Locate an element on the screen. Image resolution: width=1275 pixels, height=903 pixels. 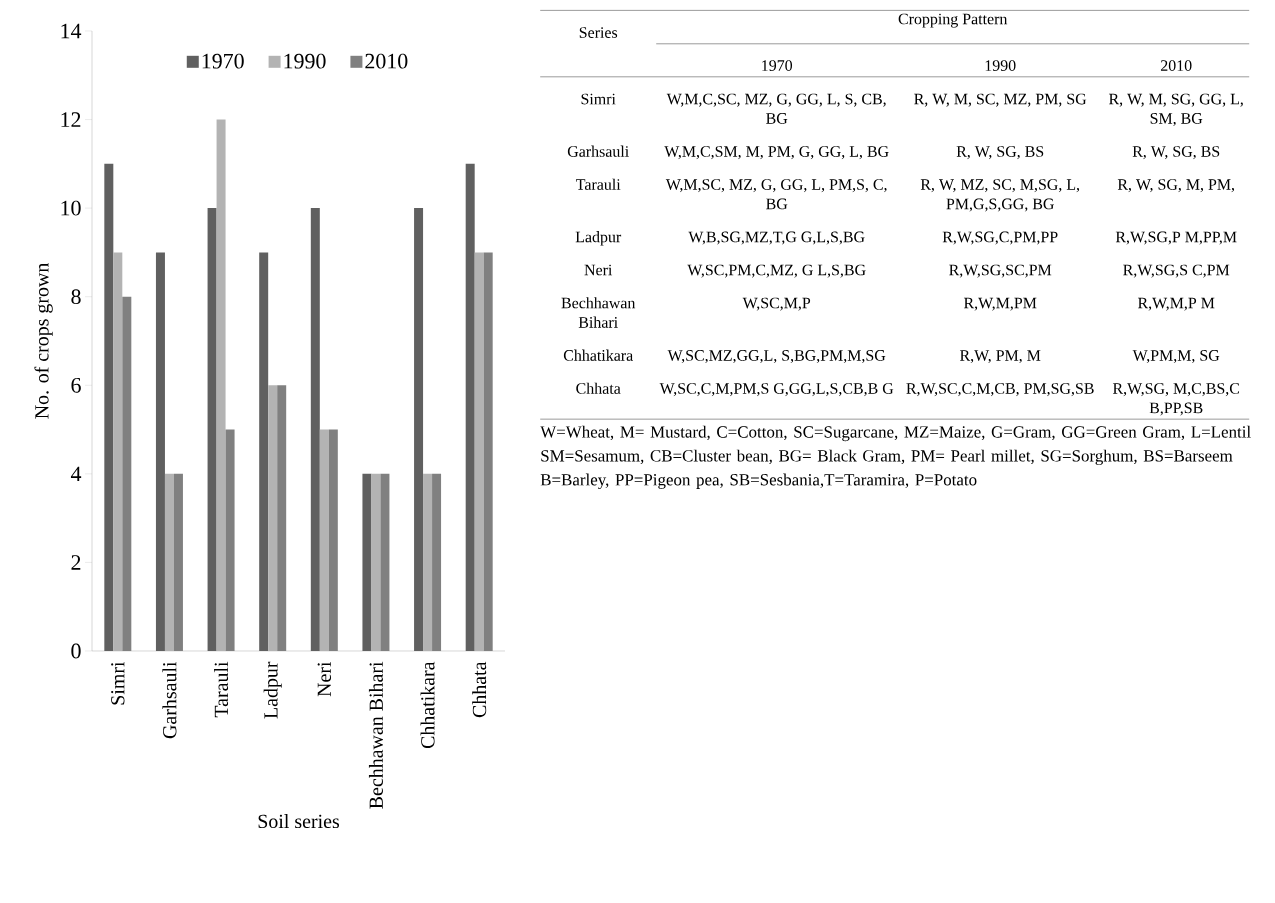
category-label: Neri is located at coordinates (598, 270).